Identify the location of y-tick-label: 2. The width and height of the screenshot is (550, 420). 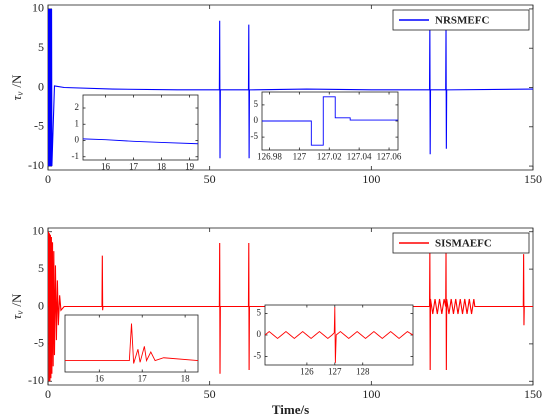
(77, 107).